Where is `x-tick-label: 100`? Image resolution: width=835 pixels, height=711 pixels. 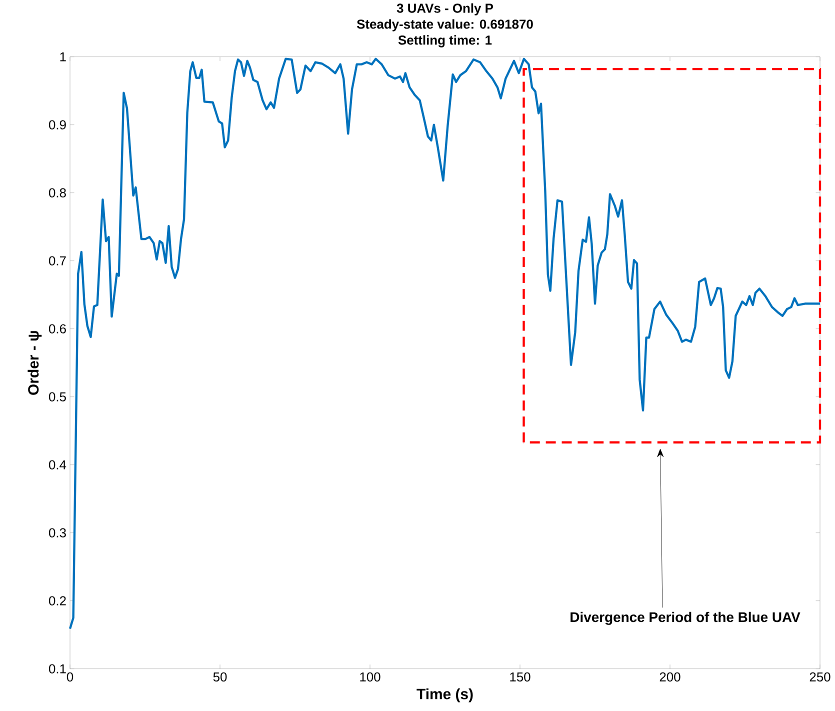
x-tick-label: 100 is located at coordinates (370, 677).